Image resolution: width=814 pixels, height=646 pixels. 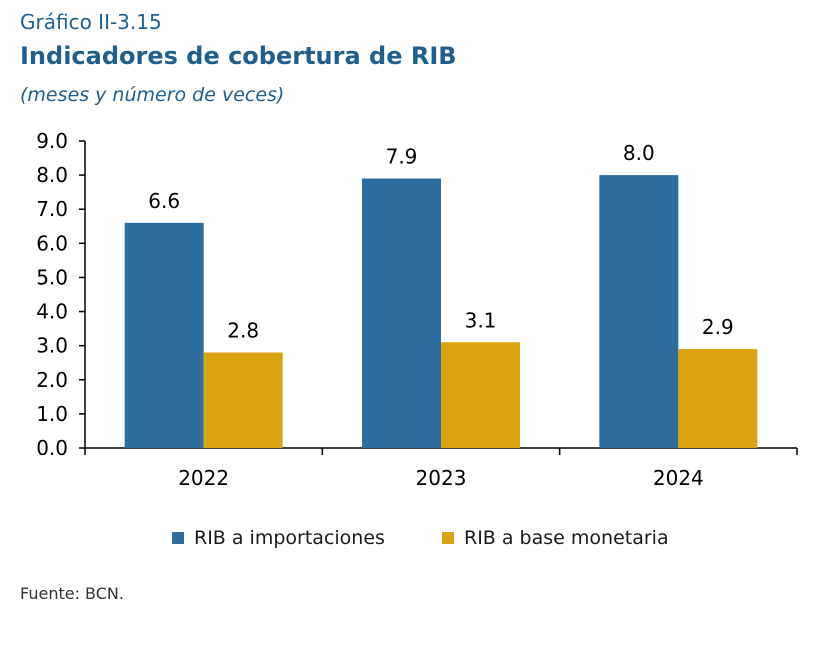 I want to click on y-tick-label: 7.0, so click(x=52, y=209).